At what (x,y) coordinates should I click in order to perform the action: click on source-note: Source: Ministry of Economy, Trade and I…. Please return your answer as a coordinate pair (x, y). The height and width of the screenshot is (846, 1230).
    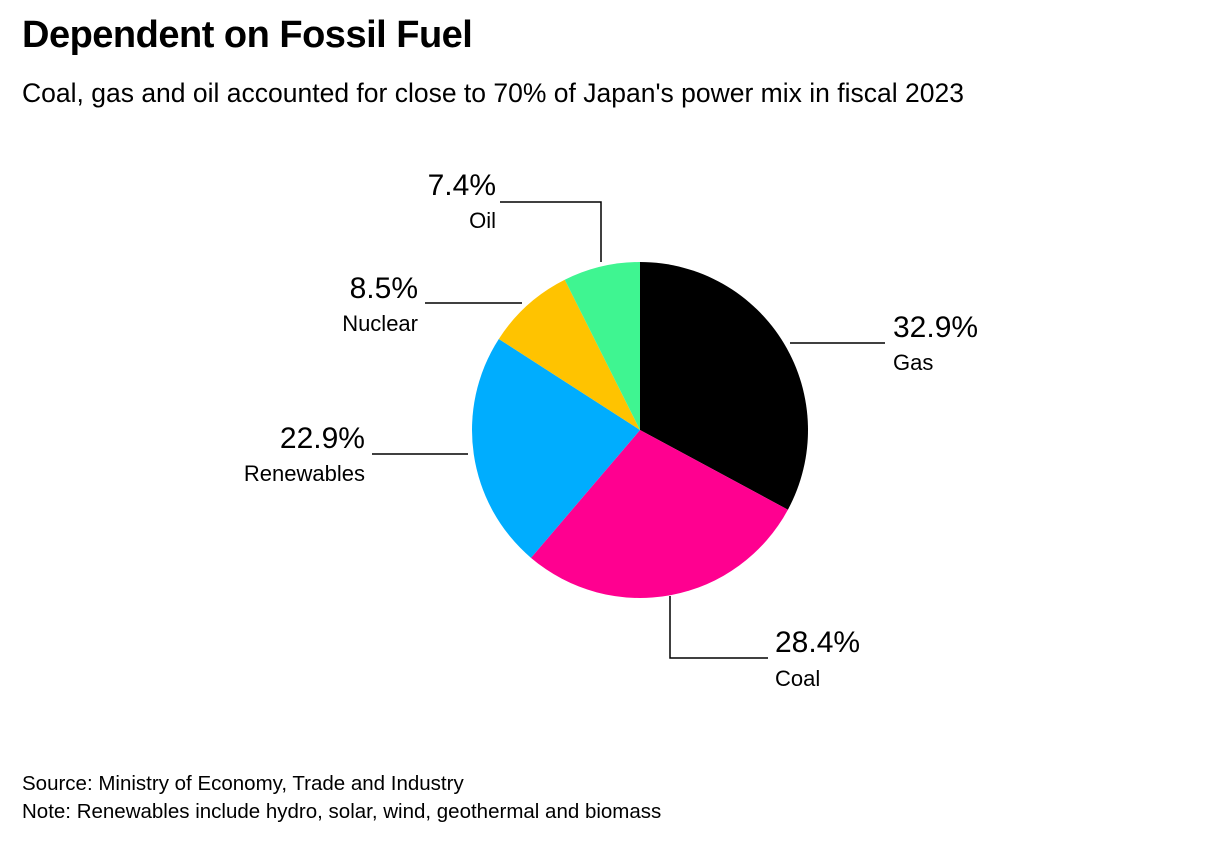
    Looking at the image, I should click on (243, 783).